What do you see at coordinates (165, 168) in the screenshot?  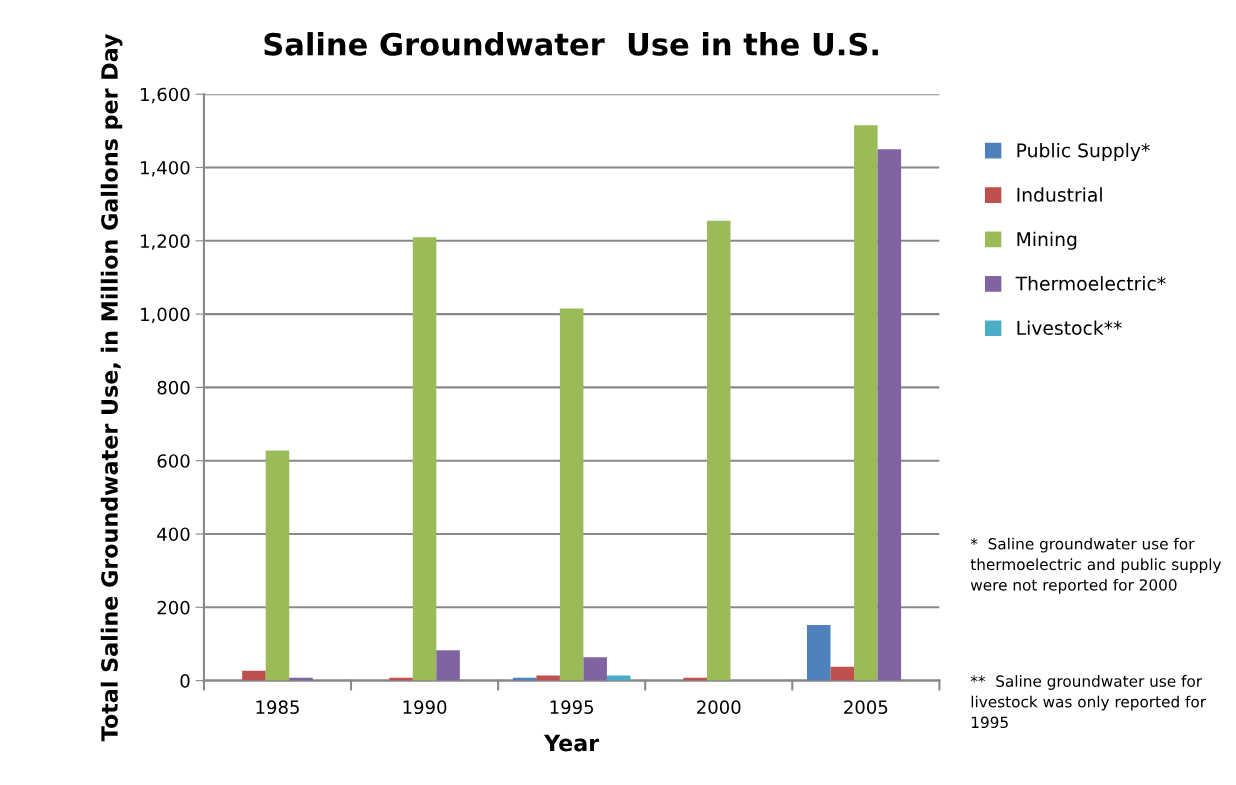 I see `y-tick-label: 1,400` at bounding box center [165, 168].